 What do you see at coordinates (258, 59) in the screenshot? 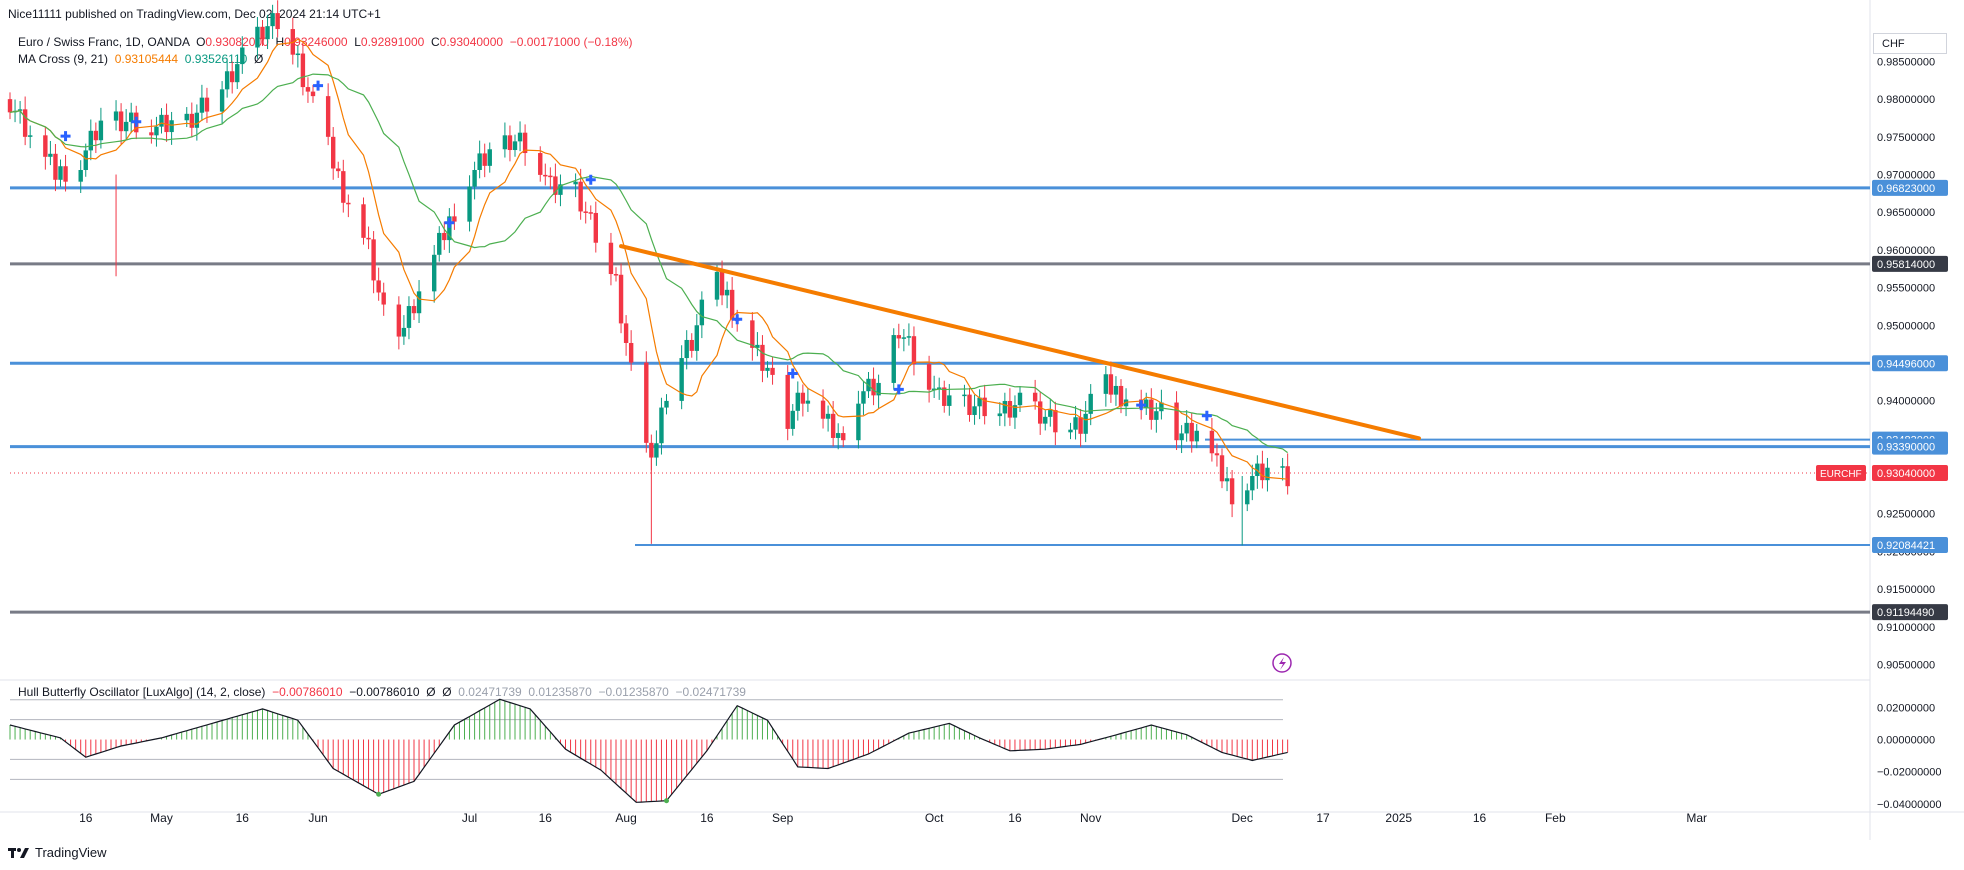
I see `ma-extra-value: Ø` at bounding box center [258, 59].